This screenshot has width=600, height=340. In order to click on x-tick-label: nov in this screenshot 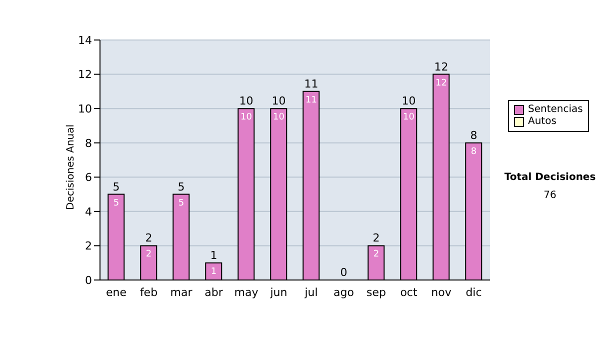, I will do `click(441, 292)`.